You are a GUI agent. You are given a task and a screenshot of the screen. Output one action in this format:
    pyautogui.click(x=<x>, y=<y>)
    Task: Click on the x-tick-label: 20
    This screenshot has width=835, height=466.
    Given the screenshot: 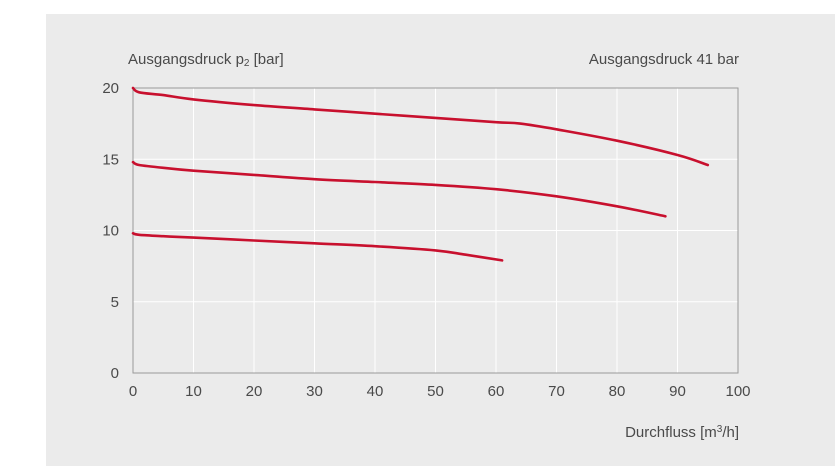 What is the action you would take?
    pyautogui.click(x=254, y=391)
    